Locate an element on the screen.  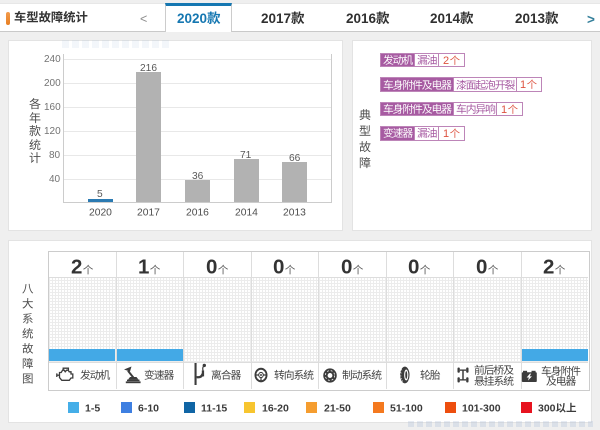
svg-text: 40 is located at coordinates (55, 179).